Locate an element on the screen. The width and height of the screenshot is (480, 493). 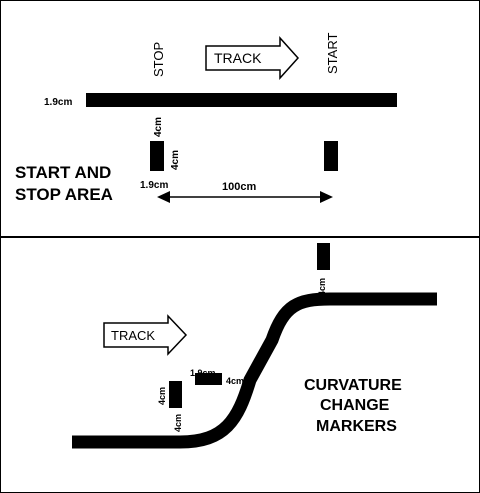
stop-marker-width-label: 1.9cm is located at coordinates (154, 185).